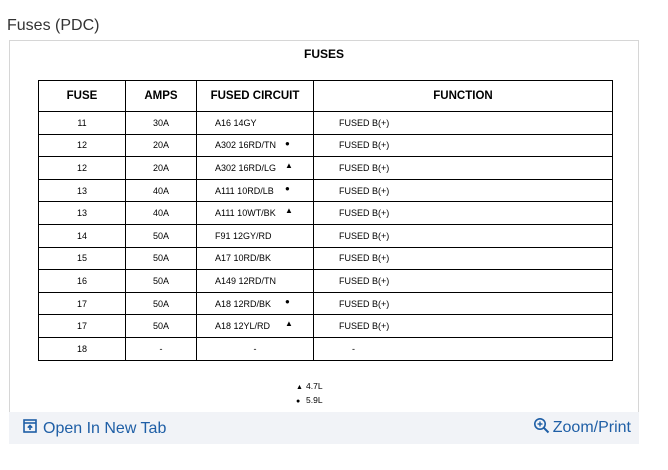  Describe the element at coordinates (463, 96) in the screenshot. I see `column-header-function: FUNCTION` at that location.